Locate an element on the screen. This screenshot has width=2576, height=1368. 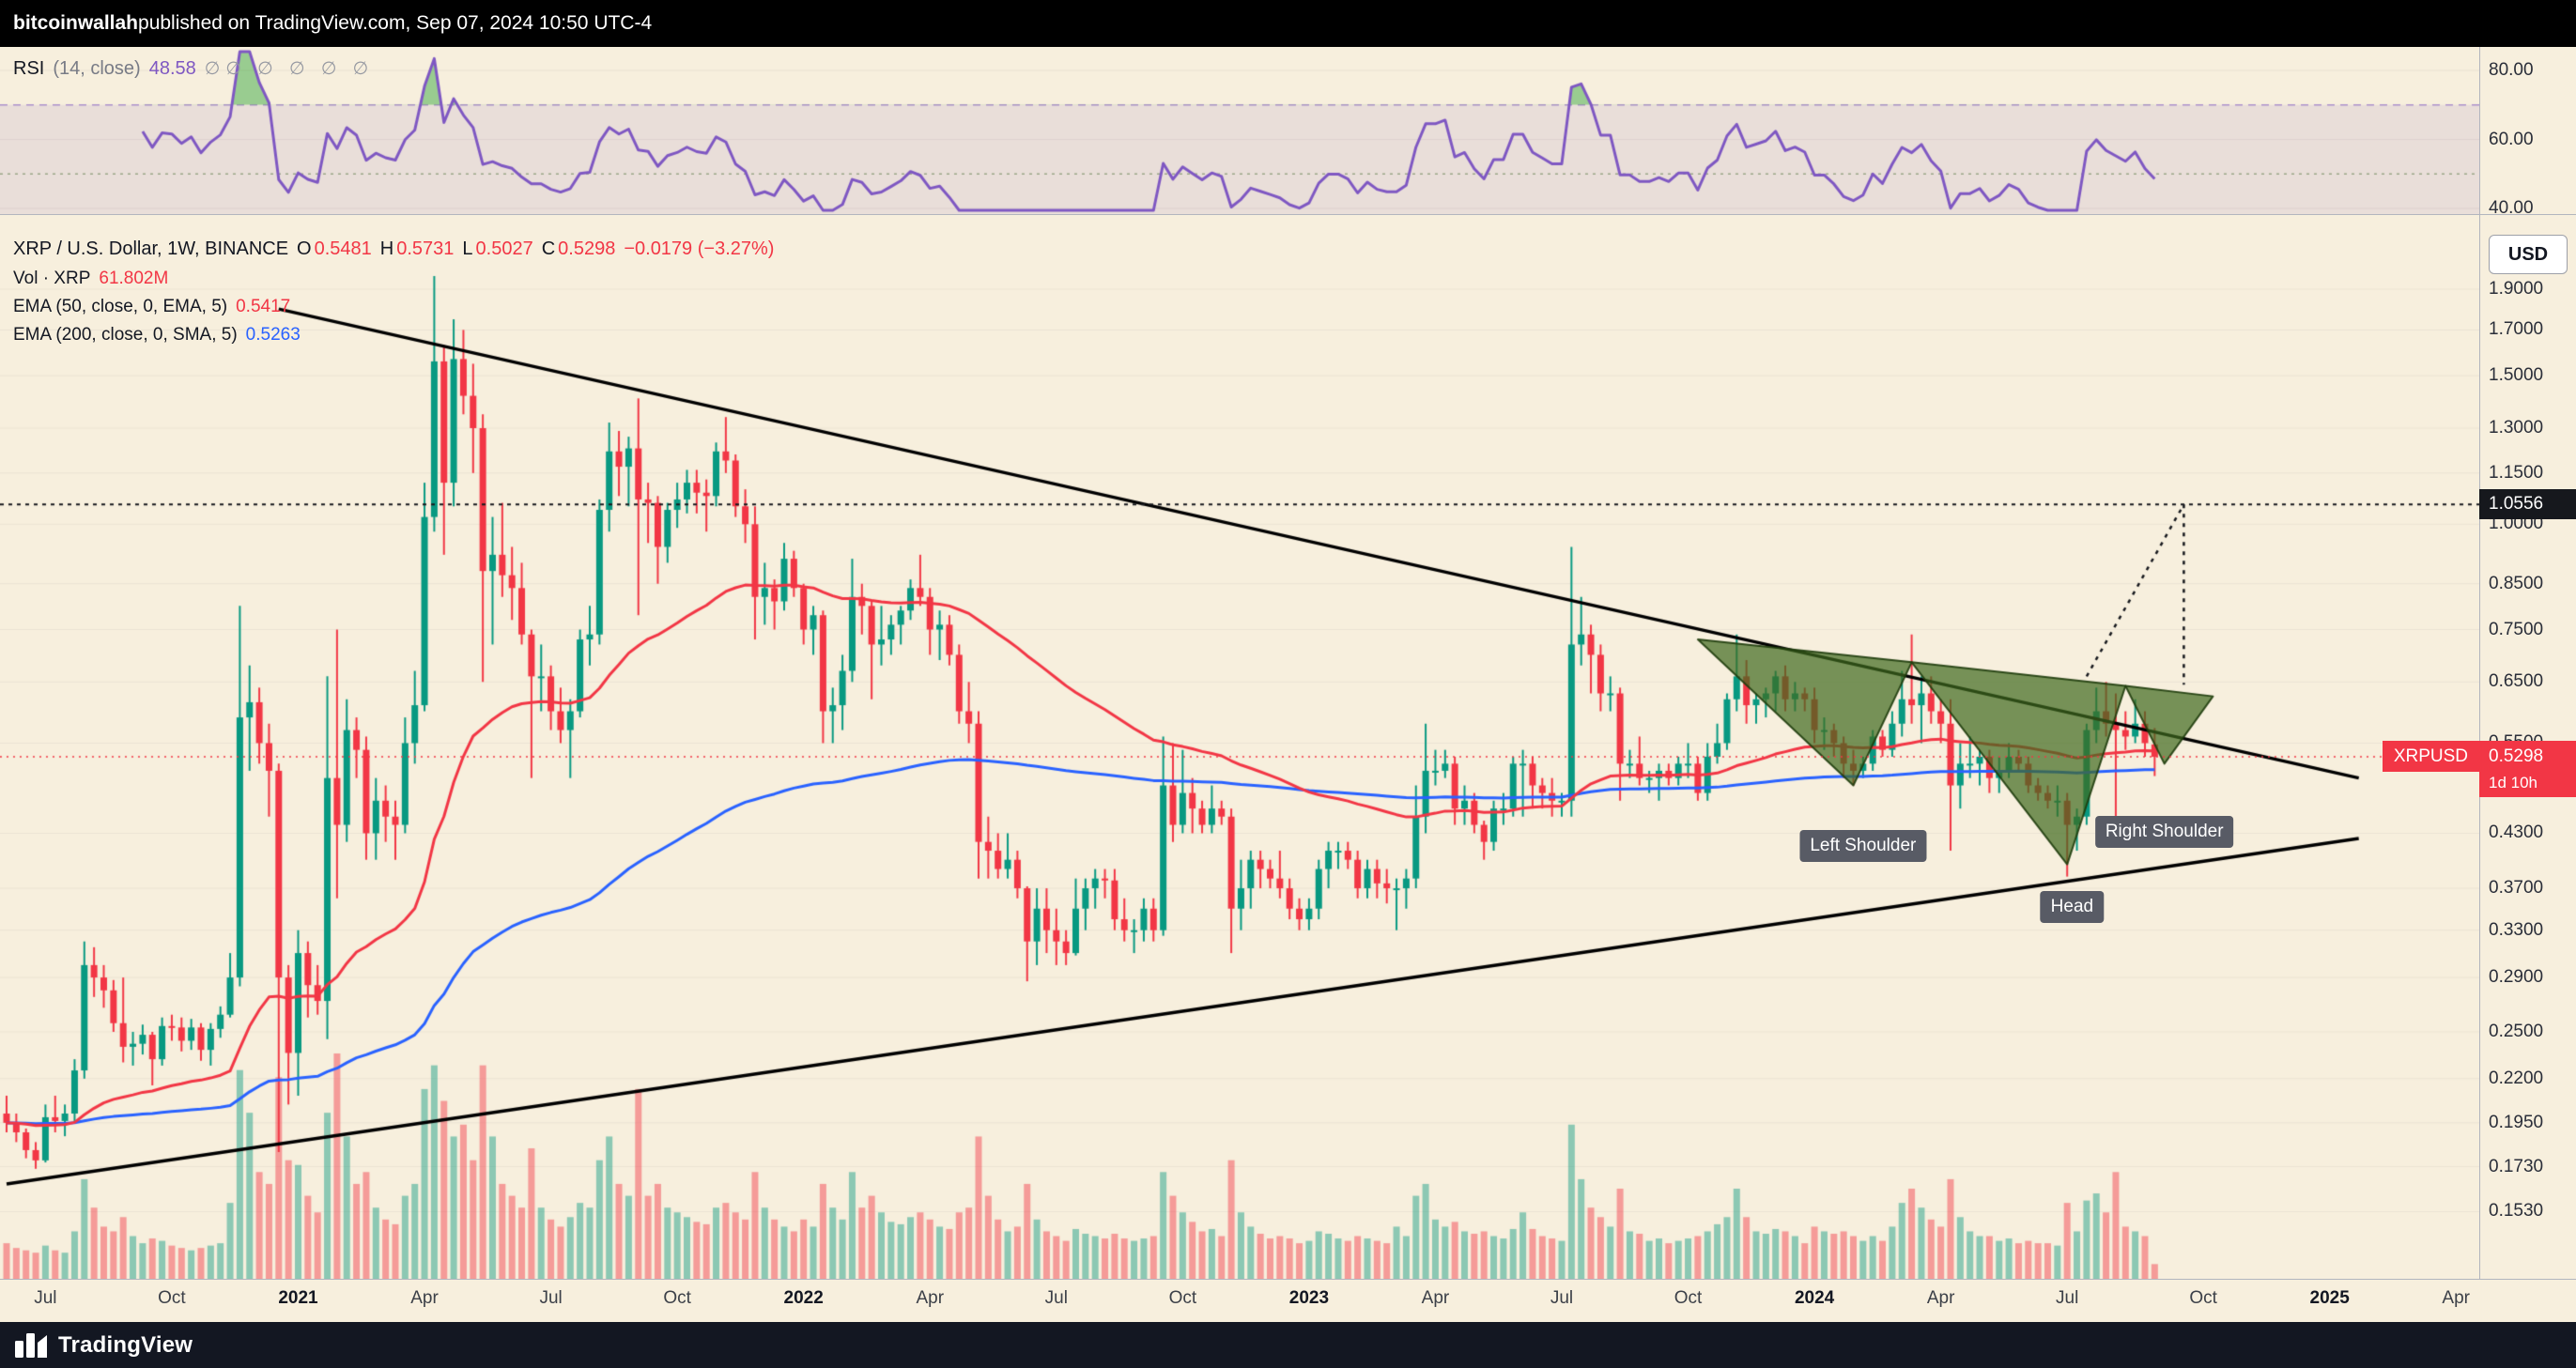
low-value: 0.5027 is located at coordinates (504, 248).